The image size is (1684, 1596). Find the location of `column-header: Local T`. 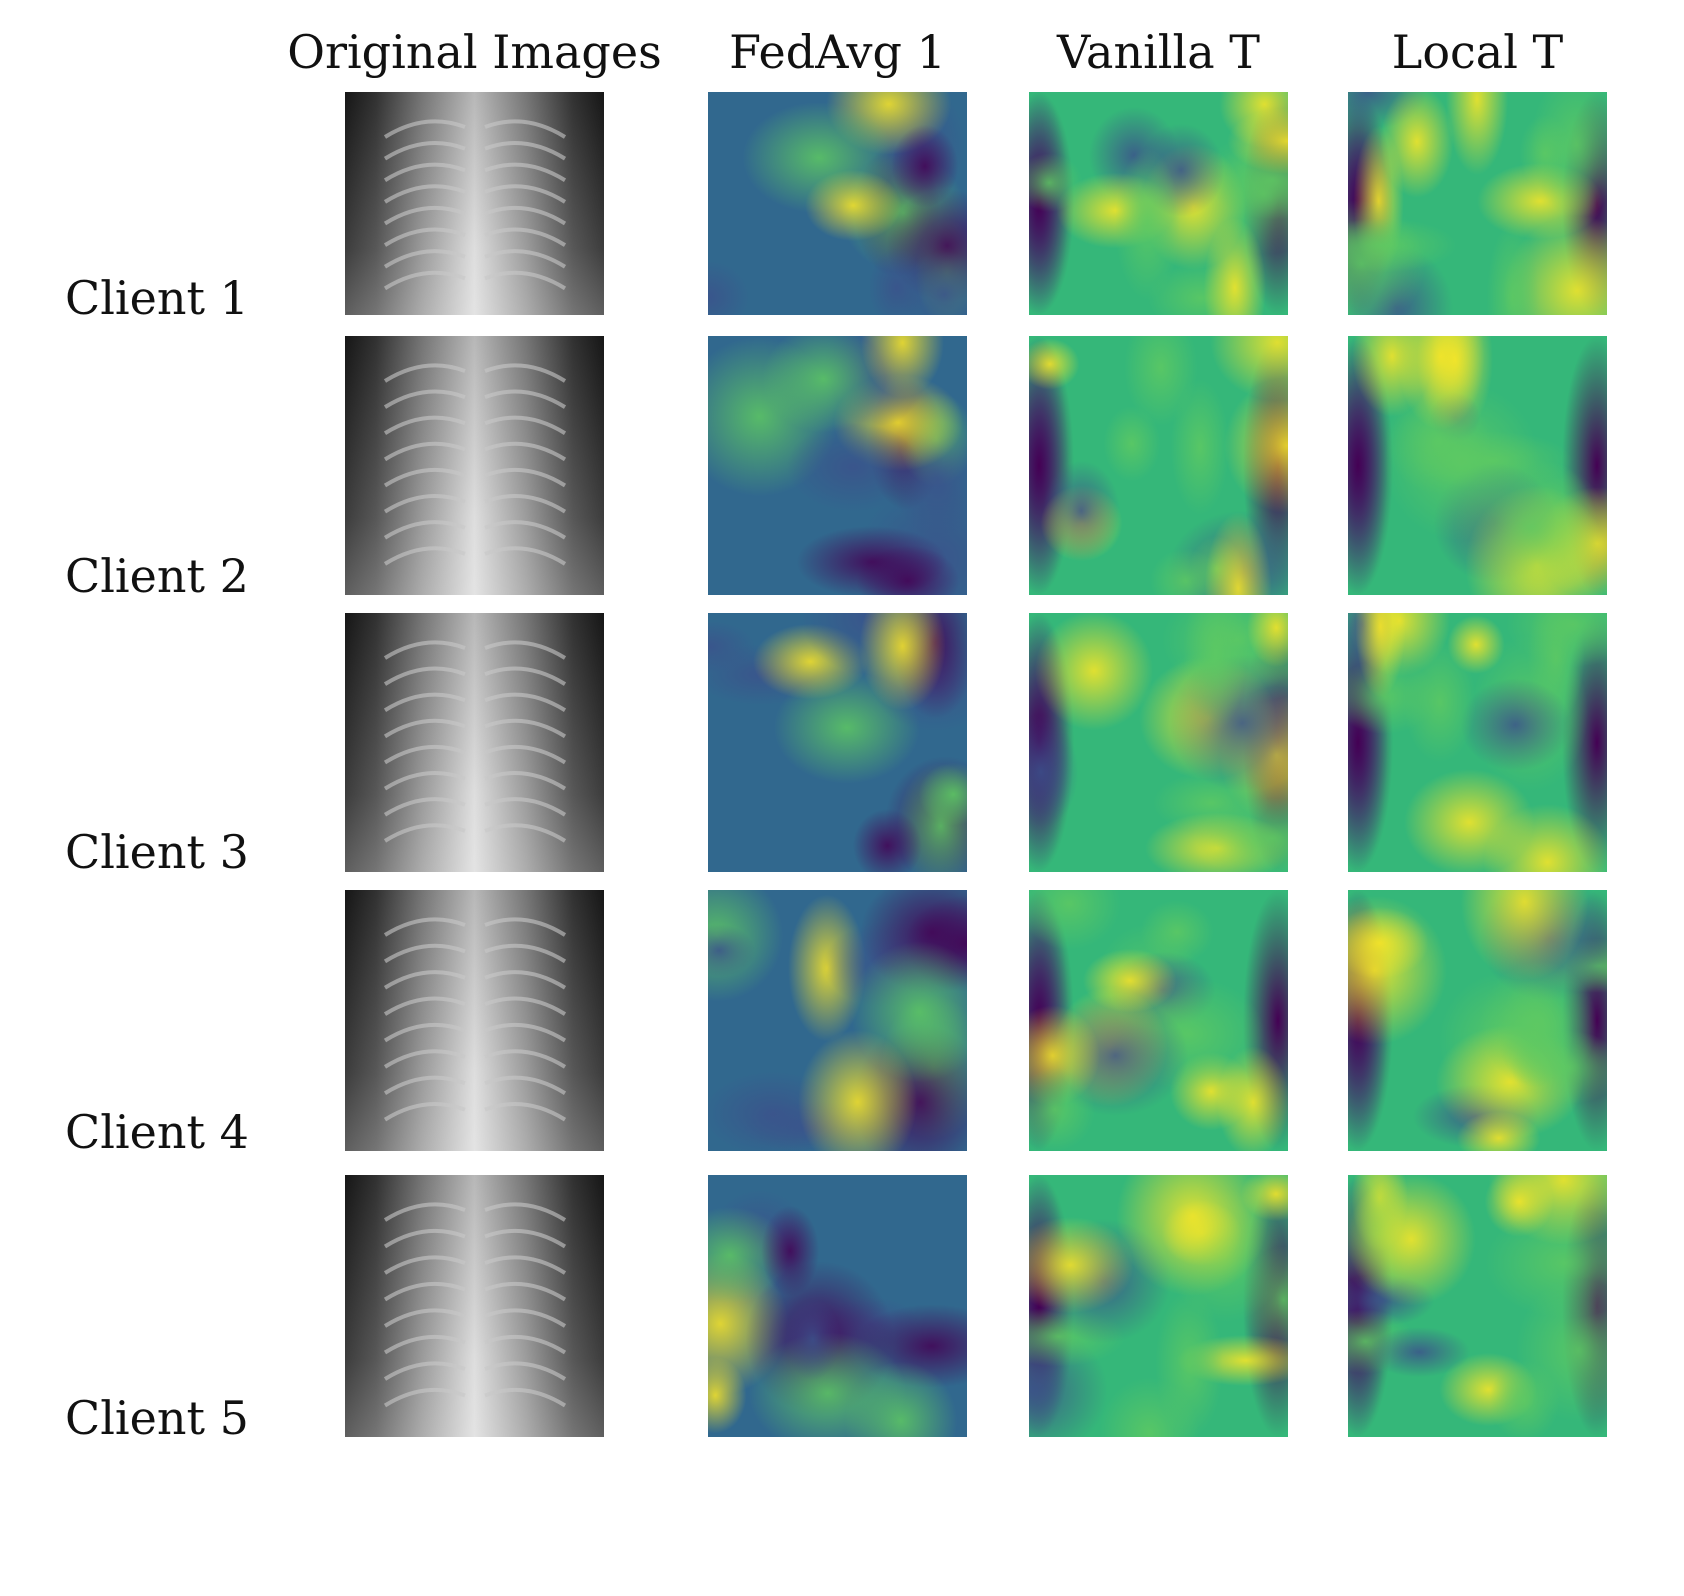

column-header: Local T is located at coordinates (1478, 52).